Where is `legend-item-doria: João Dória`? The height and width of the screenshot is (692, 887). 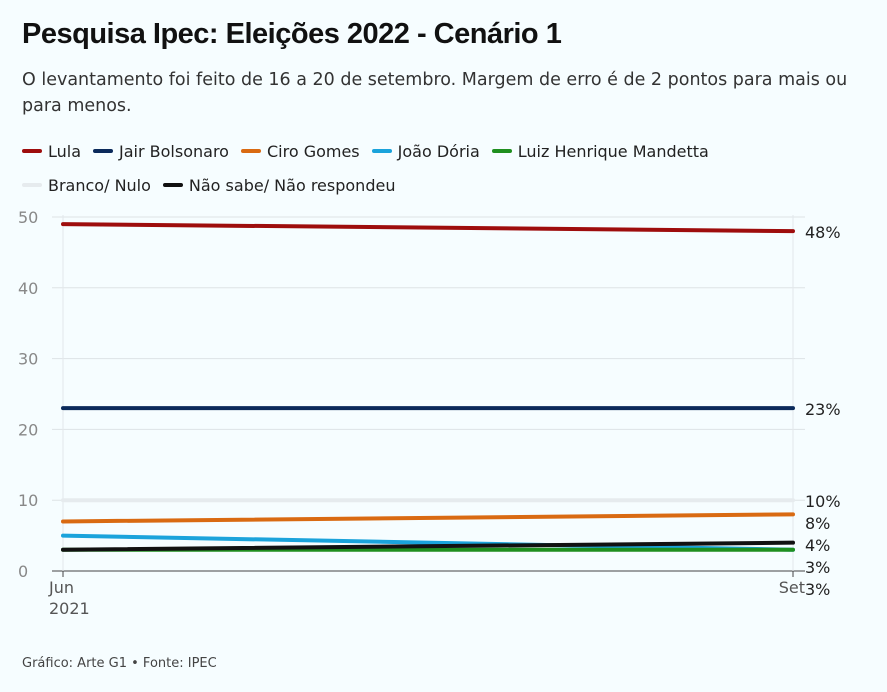
legend-item-doria: João Dória is located at coordinates (425, 151).